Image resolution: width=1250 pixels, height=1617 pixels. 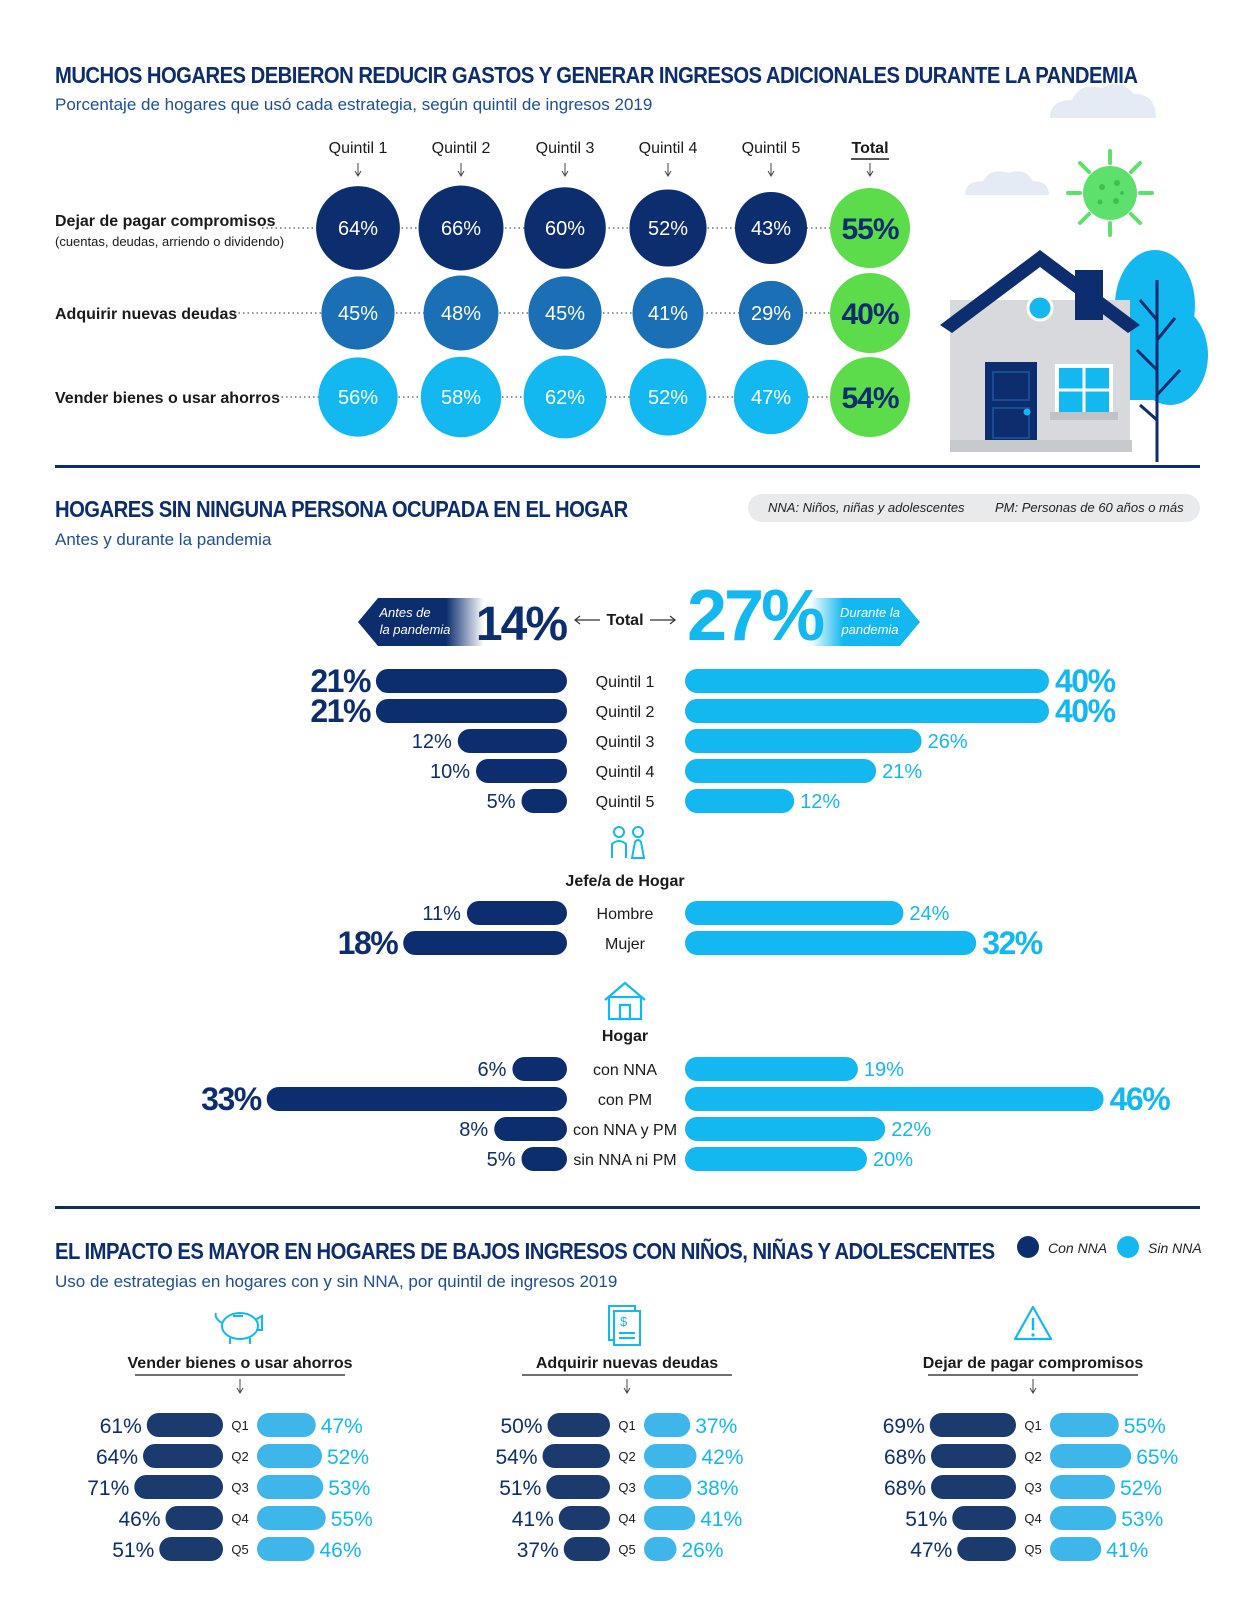 What do you see at coordinates (771, 148) in the screenshot?
I see `column-header: Quintil 5` at bounding box center [771, 148].